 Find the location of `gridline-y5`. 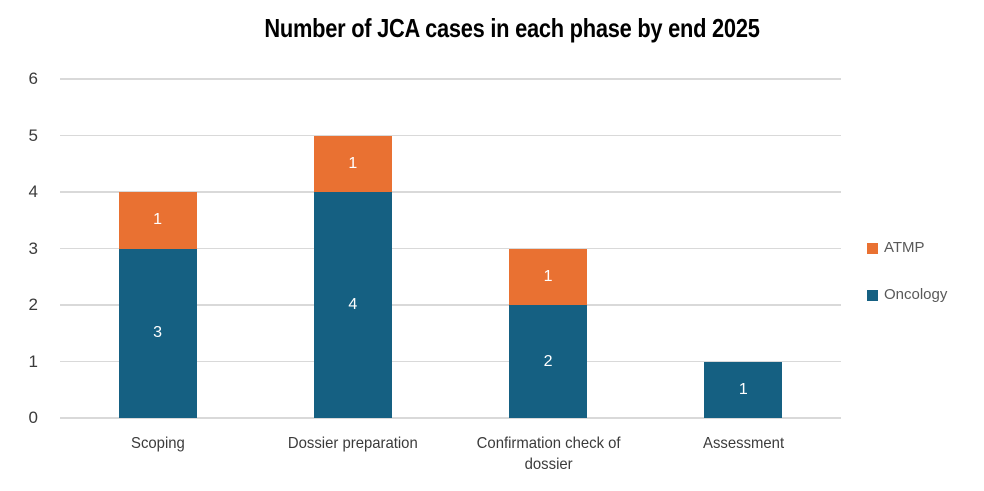

gridline-y5 is located at coordinates (450, 135).